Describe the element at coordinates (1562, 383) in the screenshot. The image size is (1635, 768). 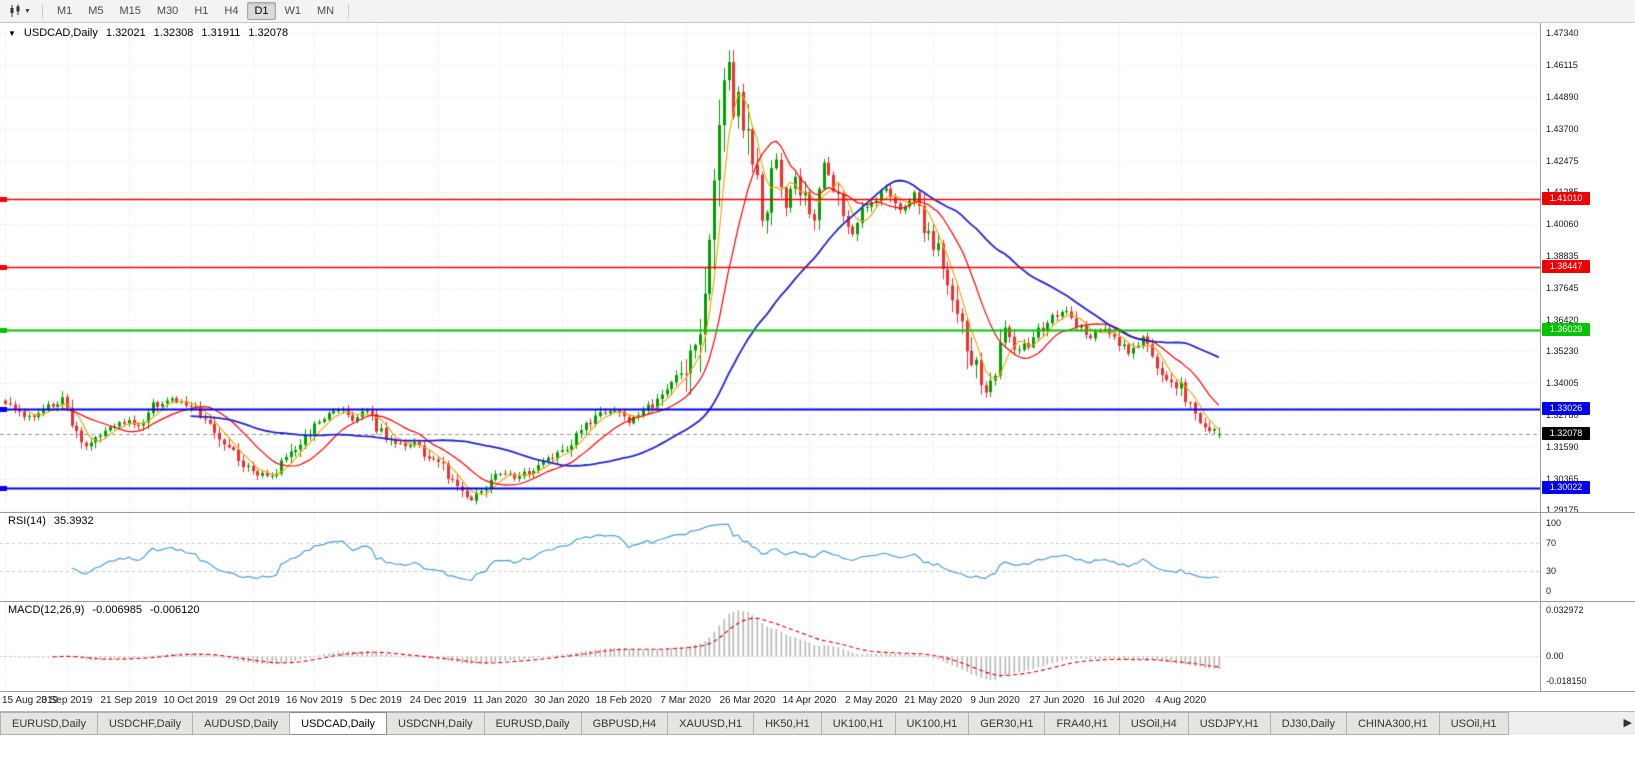
I see `price-axis-label: 1.34005` at that location.